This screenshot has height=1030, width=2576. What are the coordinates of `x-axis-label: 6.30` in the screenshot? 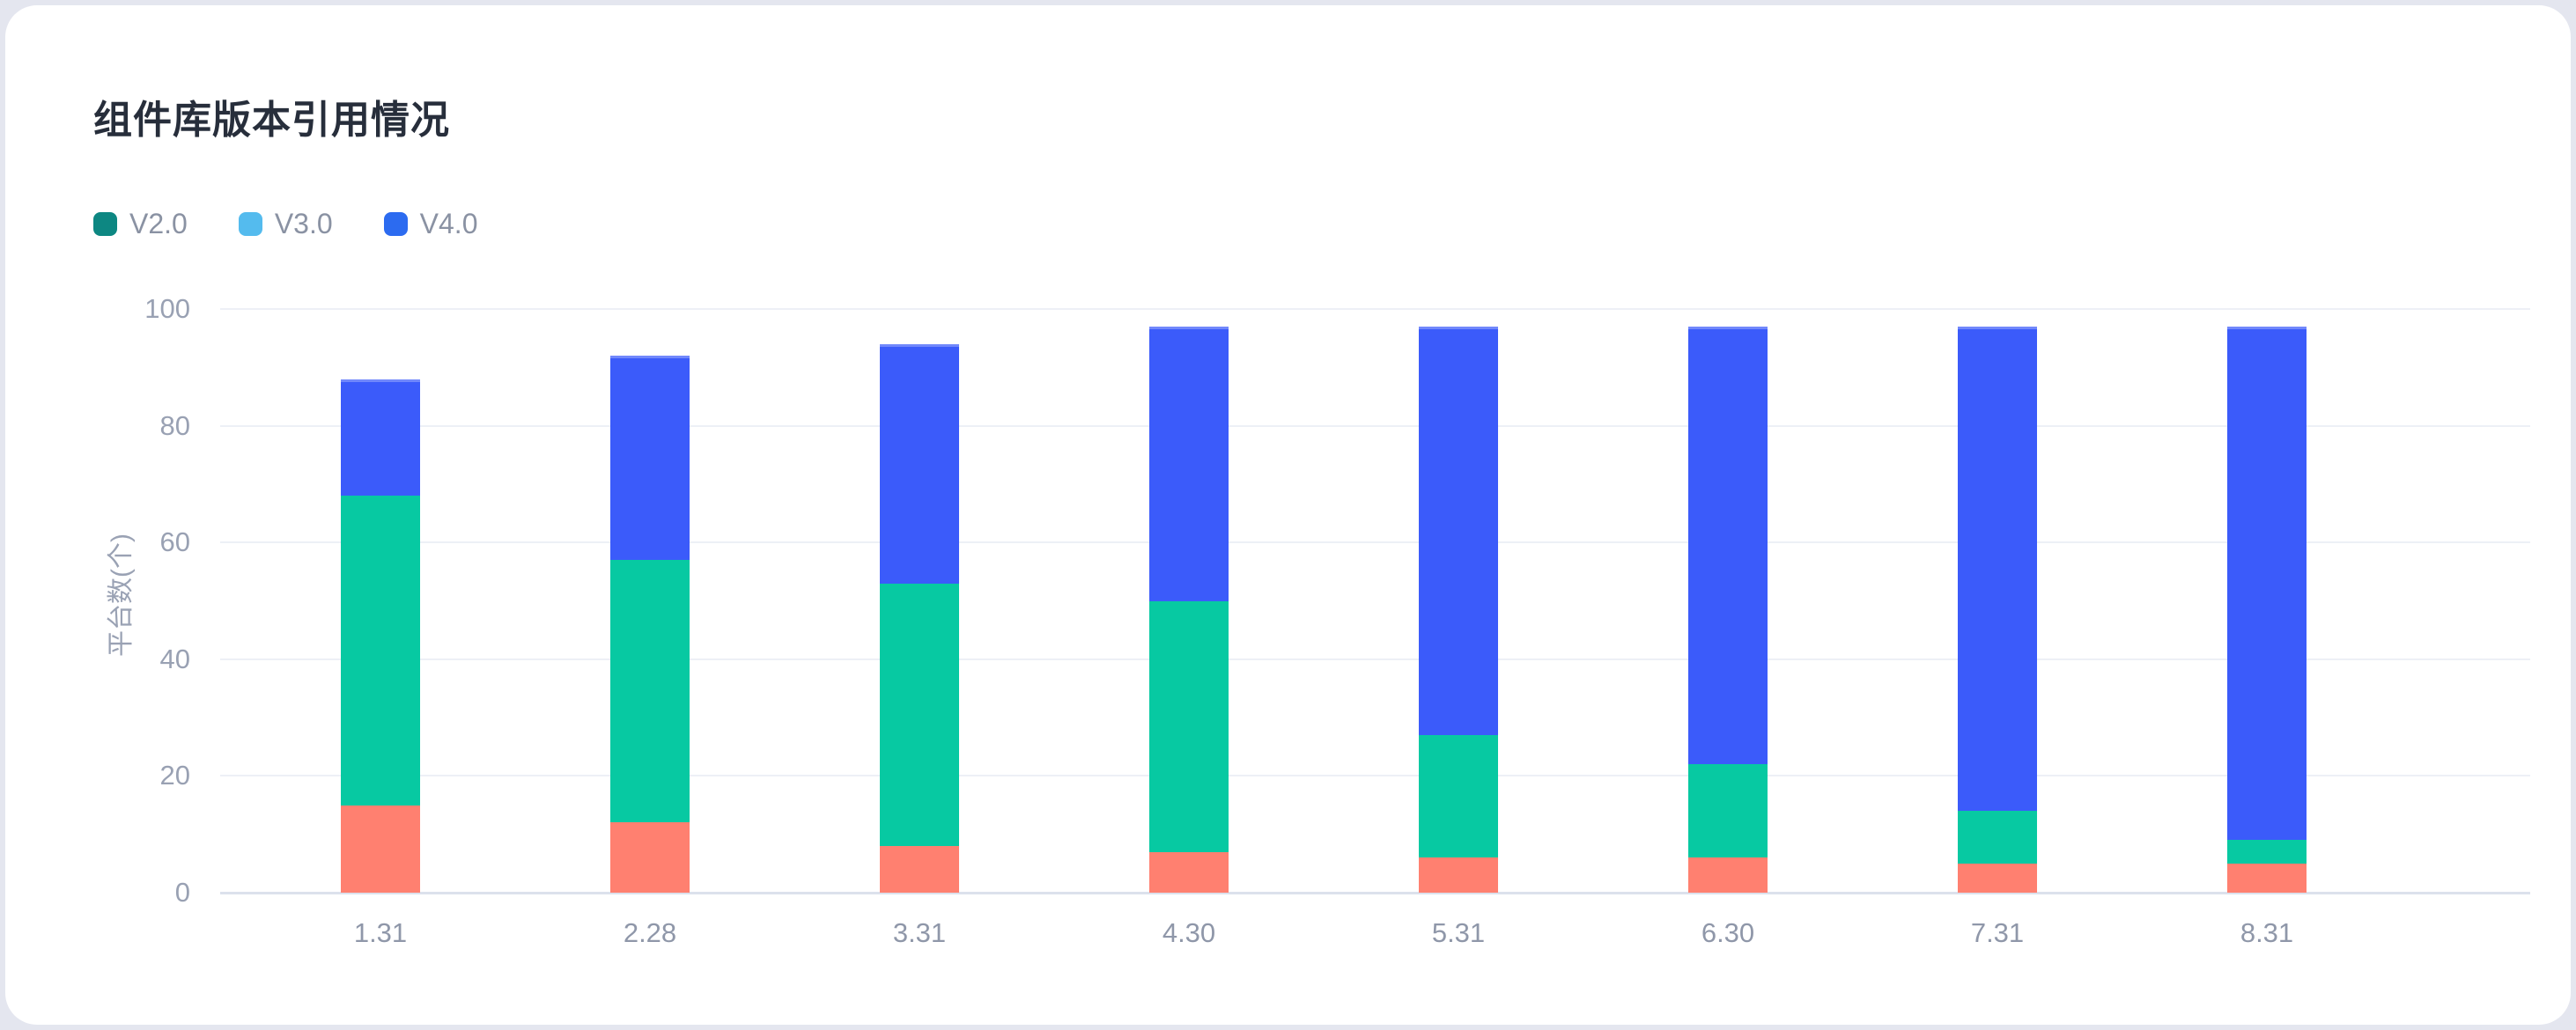 It's located at (1728, 932).